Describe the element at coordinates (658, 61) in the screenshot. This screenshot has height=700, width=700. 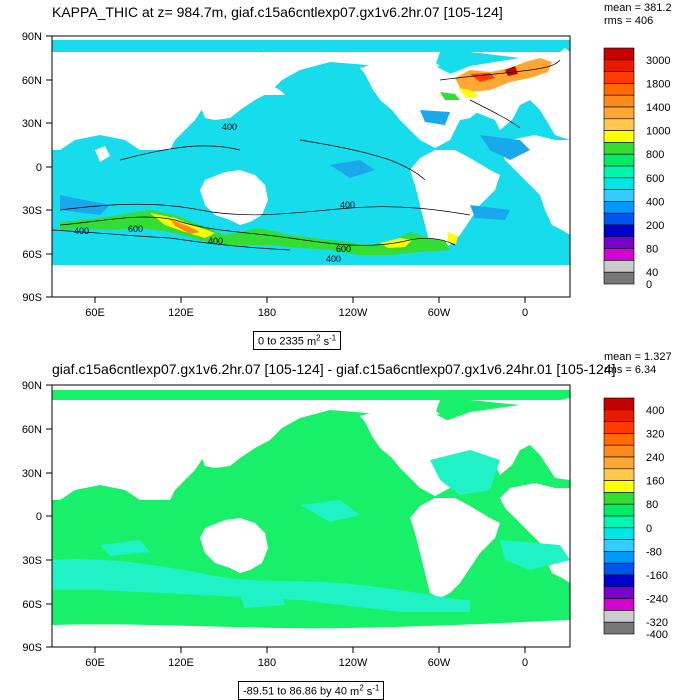
I see `colorbar-label: 3000` at that location.